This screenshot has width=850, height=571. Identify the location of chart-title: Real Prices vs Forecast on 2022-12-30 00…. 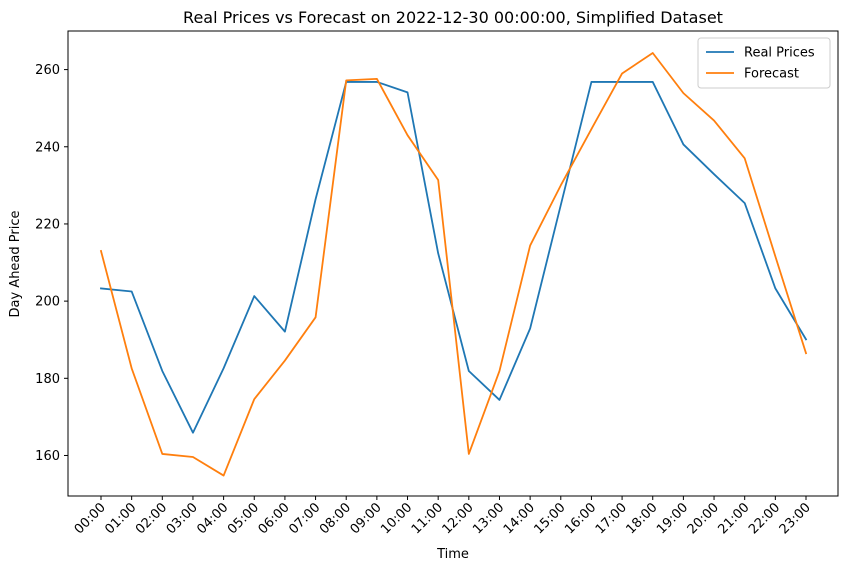
(453, 17).